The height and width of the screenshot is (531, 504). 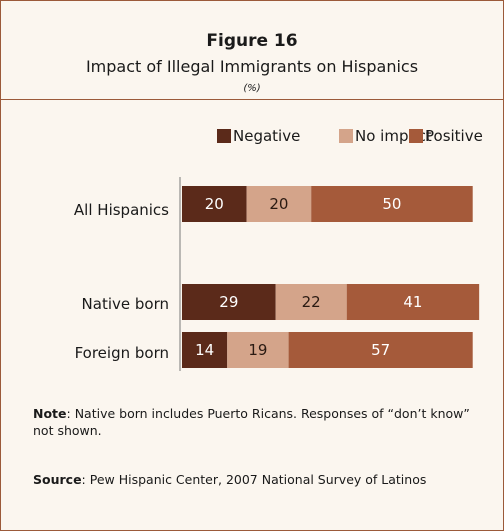 I want to click on data-label-foreign-born-negative: 14, so click(x=204, y=350).